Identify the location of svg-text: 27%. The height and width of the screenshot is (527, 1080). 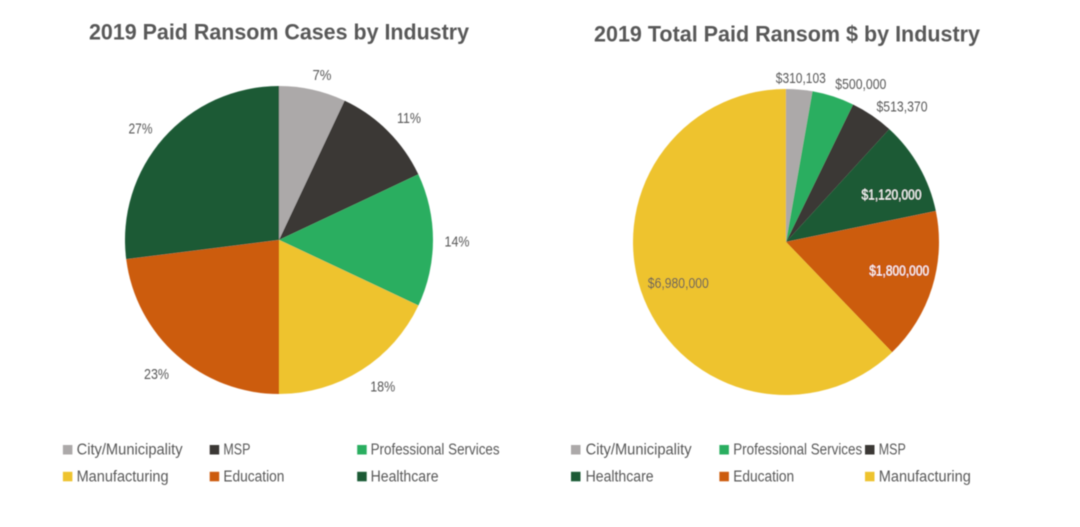
(141, 129).